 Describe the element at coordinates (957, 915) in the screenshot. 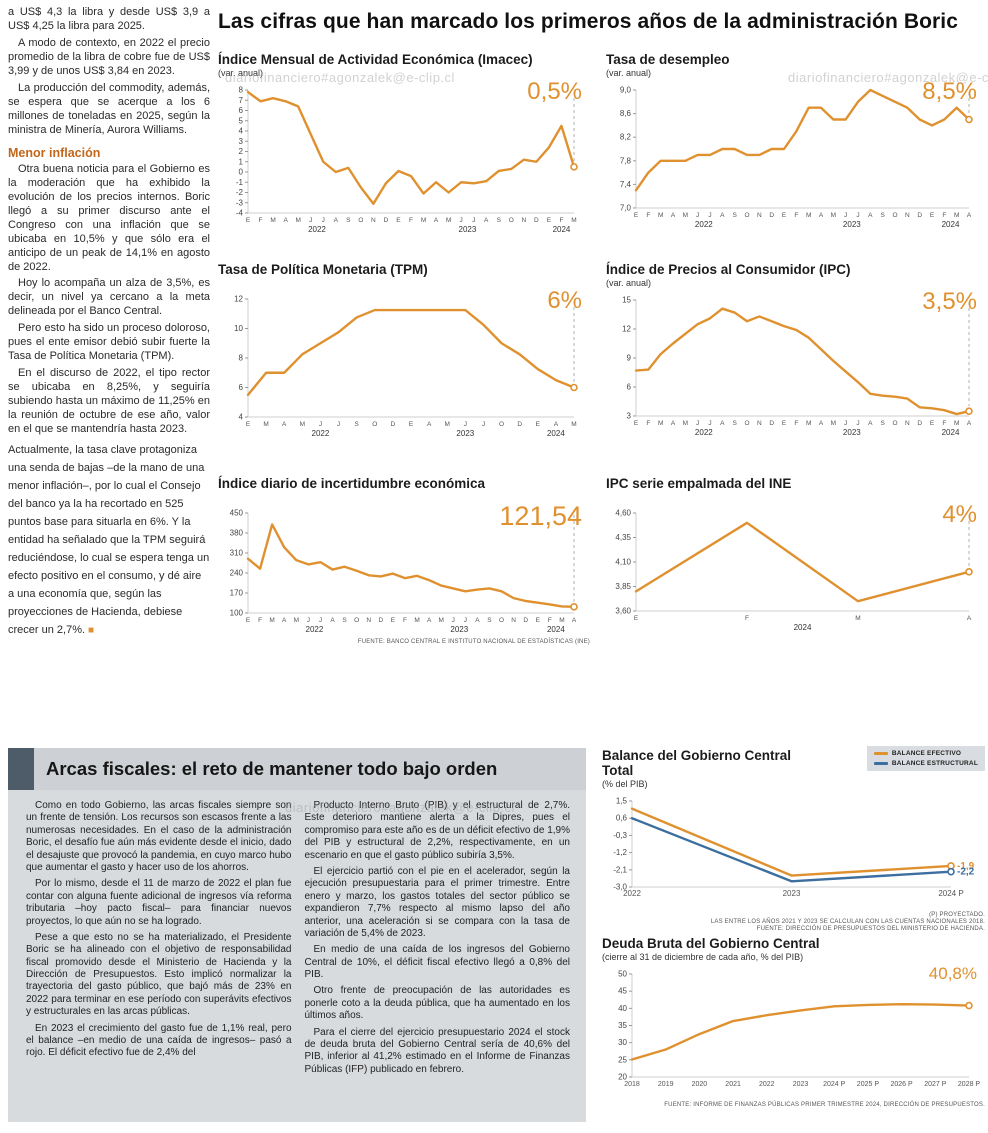

I see `chart-footnote: (P) PROYECTADO.` at that location.